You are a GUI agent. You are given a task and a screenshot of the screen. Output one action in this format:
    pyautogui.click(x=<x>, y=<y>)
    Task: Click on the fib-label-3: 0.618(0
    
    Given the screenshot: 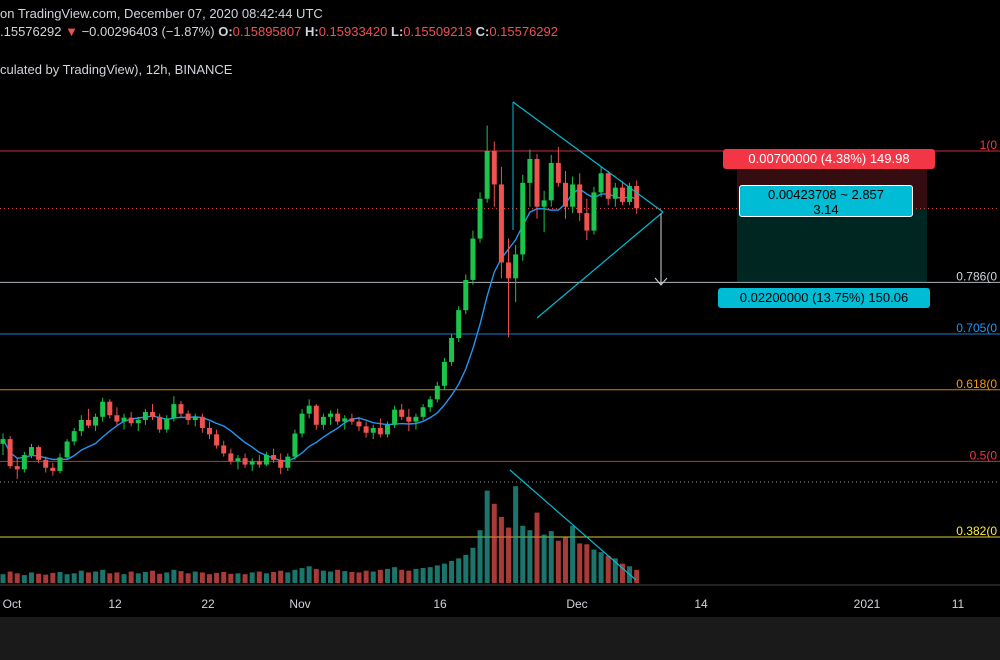 What is the action you would take?
    pyautogui.click(x=976, y=384)
    